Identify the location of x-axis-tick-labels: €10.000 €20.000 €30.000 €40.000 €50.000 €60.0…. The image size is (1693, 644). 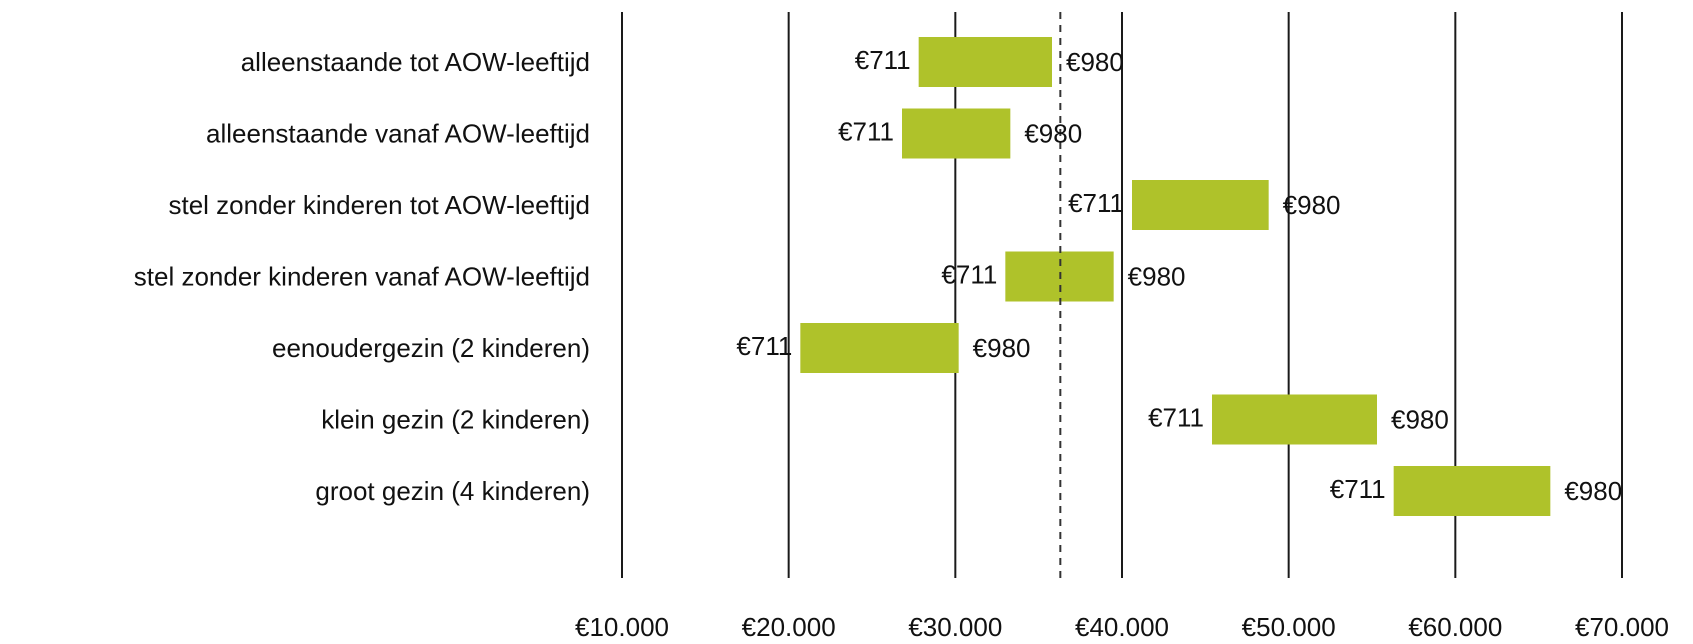
(1122, 627).